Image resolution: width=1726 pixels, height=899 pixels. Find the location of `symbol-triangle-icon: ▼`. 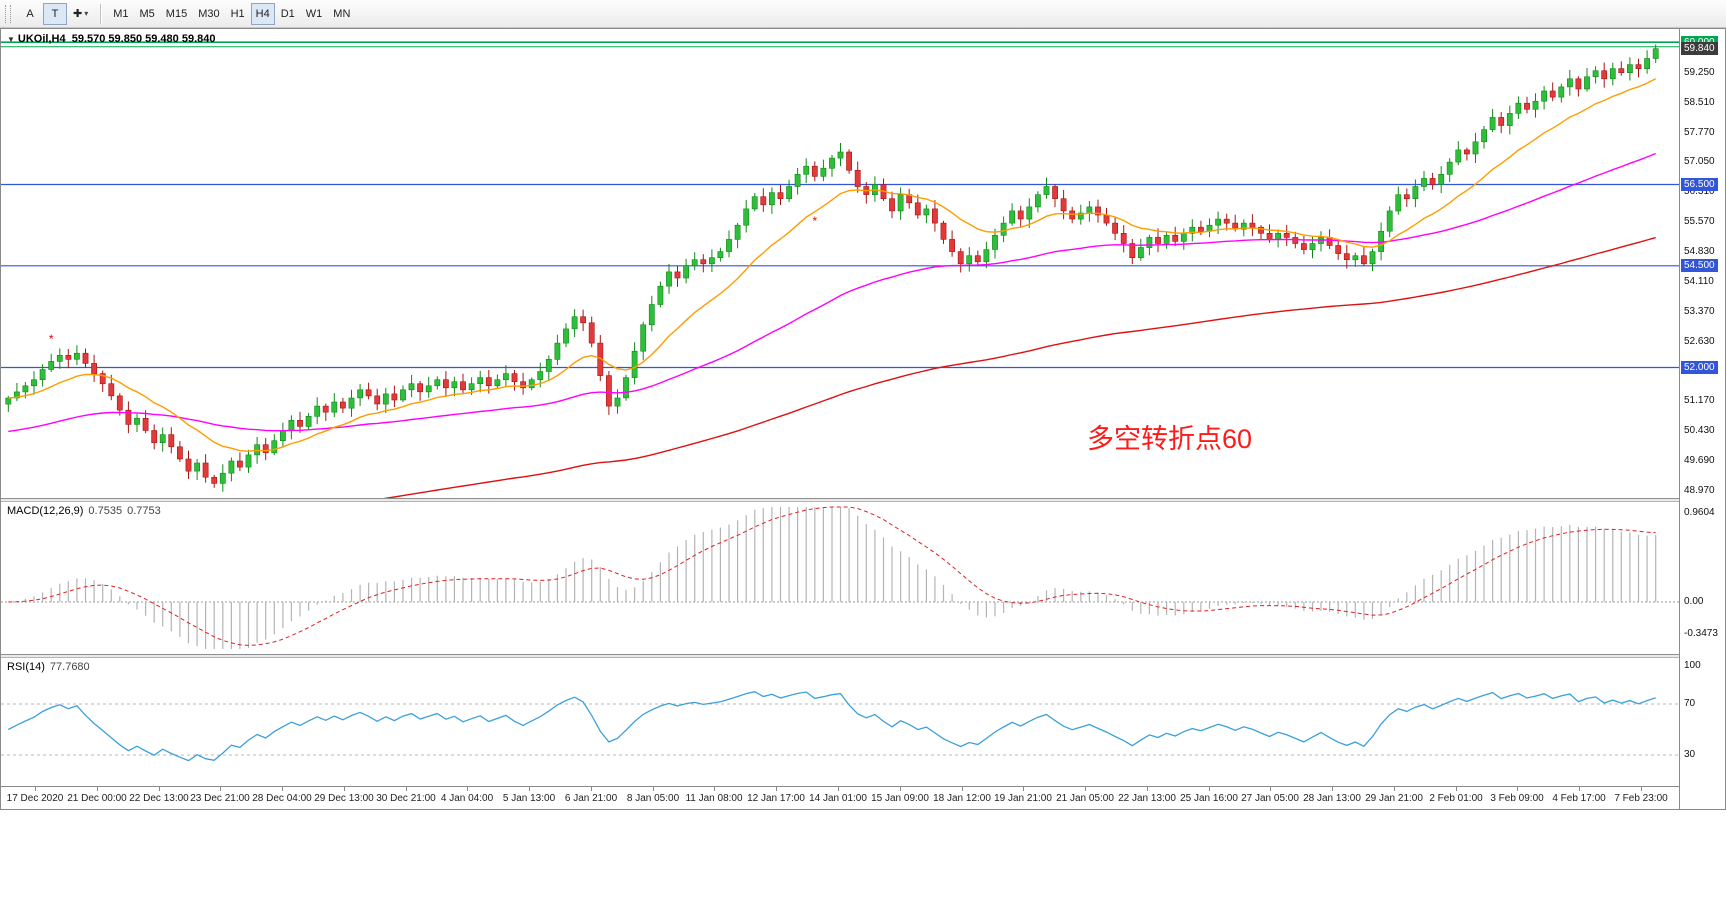

symbol-triangle-icon: ▼ is located at coordinates (11, 39).